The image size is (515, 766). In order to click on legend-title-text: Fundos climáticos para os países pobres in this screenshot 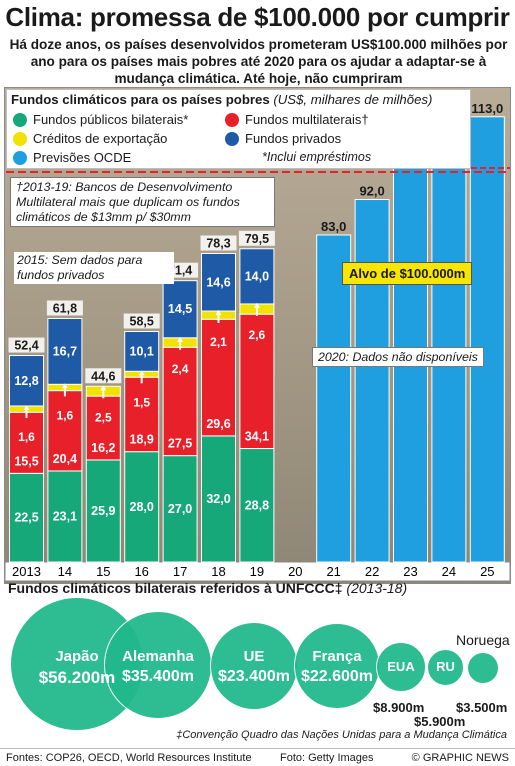, I will do `click(140, 99)`.